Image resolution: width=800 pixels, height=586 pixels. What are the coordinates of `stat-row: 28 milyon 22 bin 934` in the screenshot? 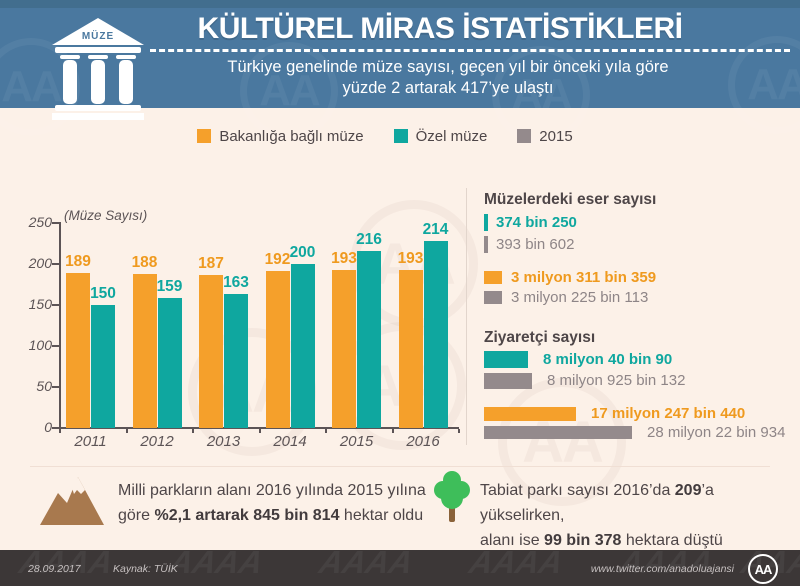 It's located at (634, 432).